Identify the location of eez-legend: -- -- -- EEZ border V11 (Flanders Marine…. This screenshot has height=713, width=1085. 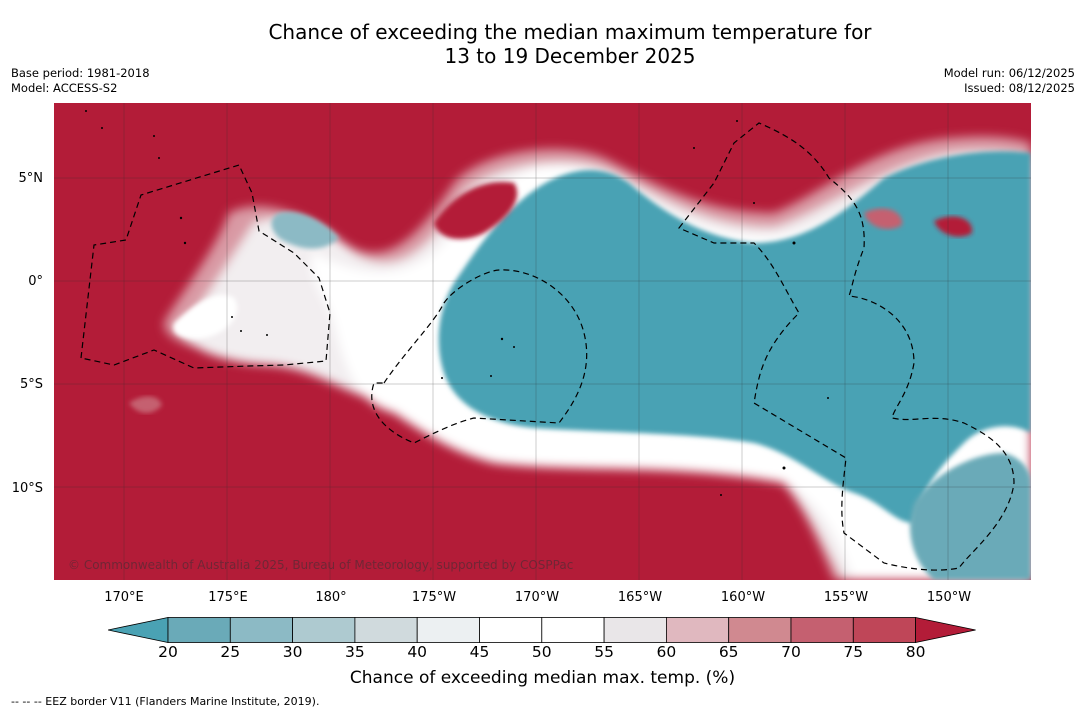
(165, 701).